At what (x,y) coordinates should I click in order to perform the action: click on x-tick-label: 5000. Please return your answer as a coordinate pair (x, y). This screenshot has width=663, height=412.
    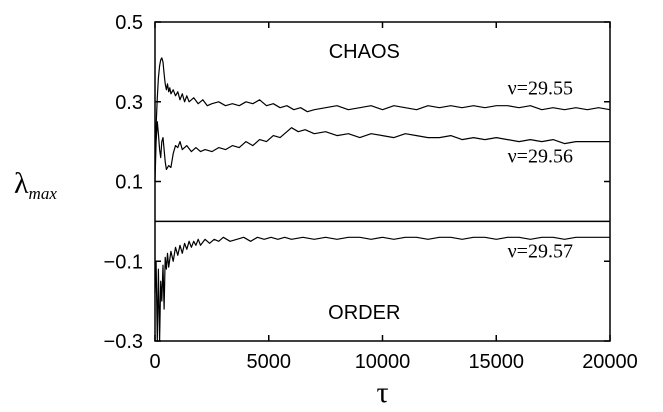
    Looking at the image, I should click on (269, 362).